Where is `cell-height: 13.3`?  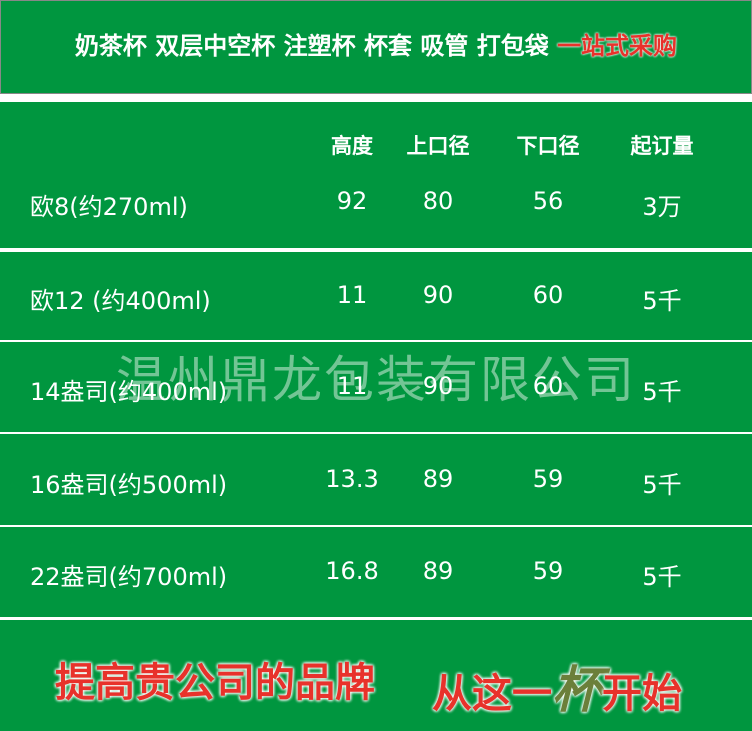 cell-height: 13.3 is located at coordinates (352, 478).